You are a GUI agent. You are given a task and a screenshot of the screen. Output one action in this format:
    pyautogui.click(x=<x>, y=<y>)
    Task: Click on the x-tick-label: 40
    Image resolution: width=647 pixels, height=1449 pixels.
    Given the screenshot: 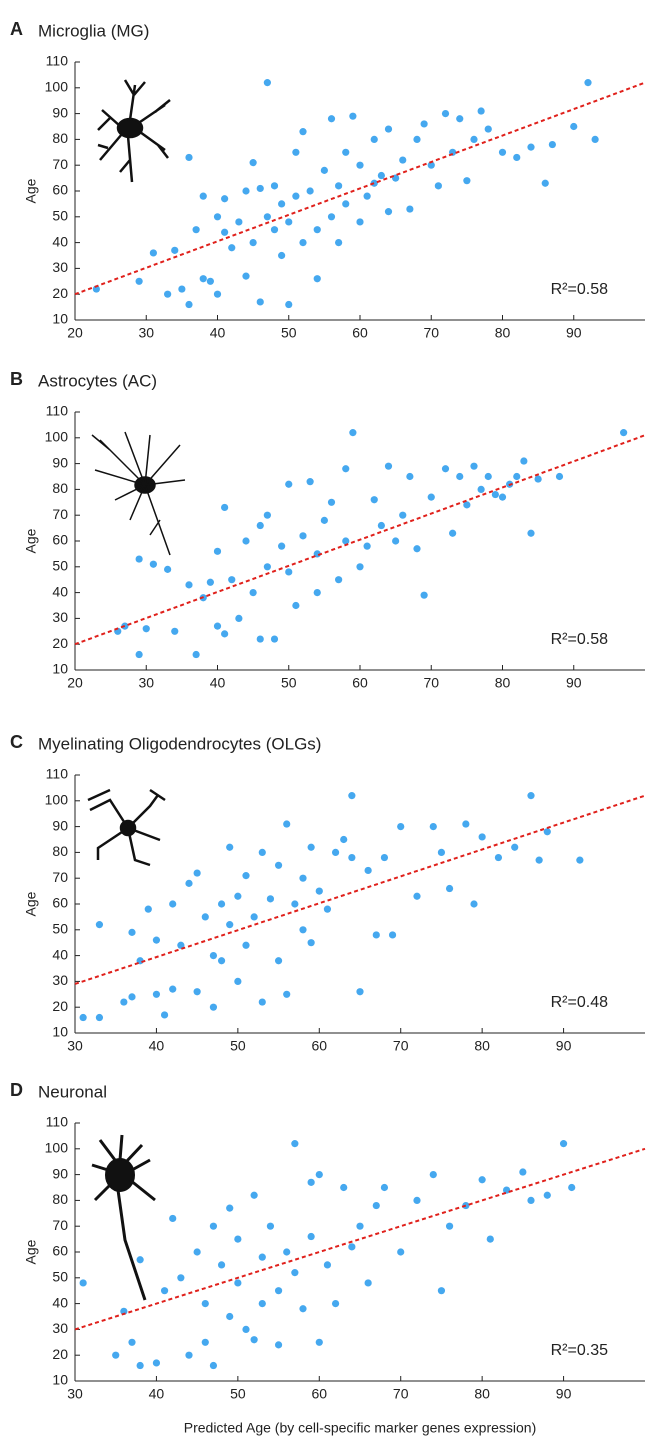 What is the action you would take?
    pyautogui.click(x=218, y=333)
    